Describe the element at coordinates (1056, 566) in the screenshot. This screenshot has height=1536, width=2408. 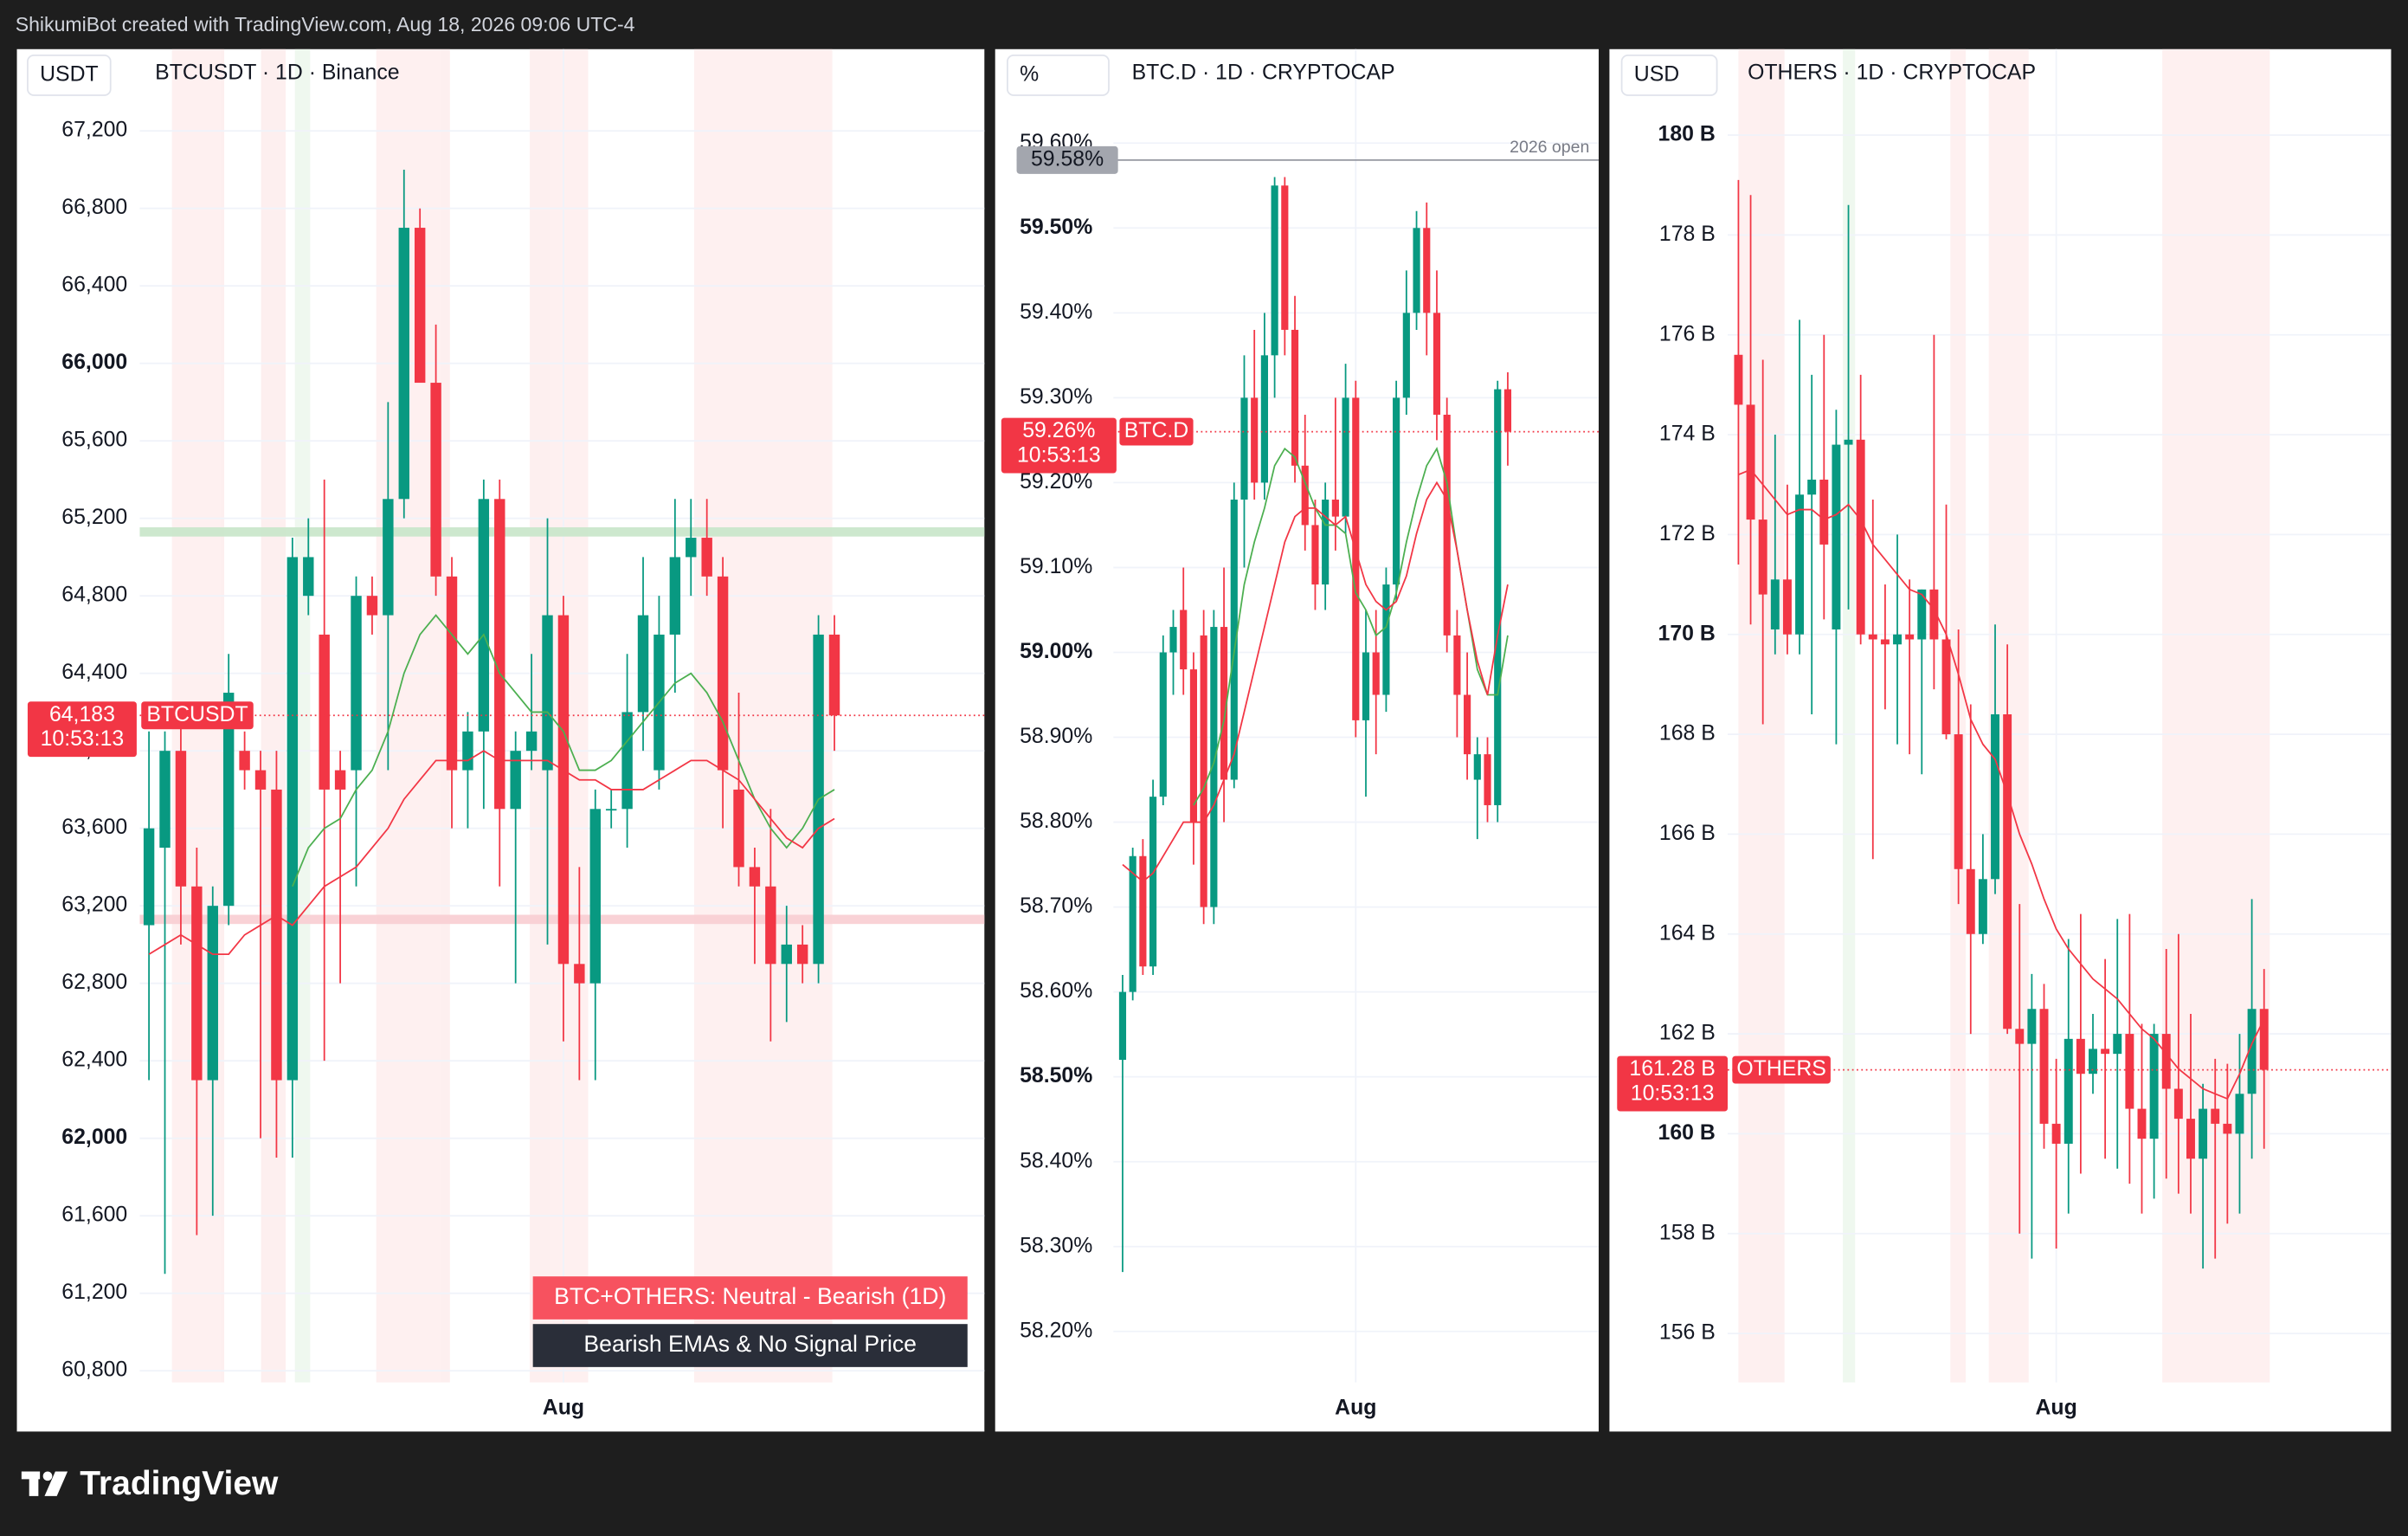
I see `y-tick-label: 59.10%` at that location.